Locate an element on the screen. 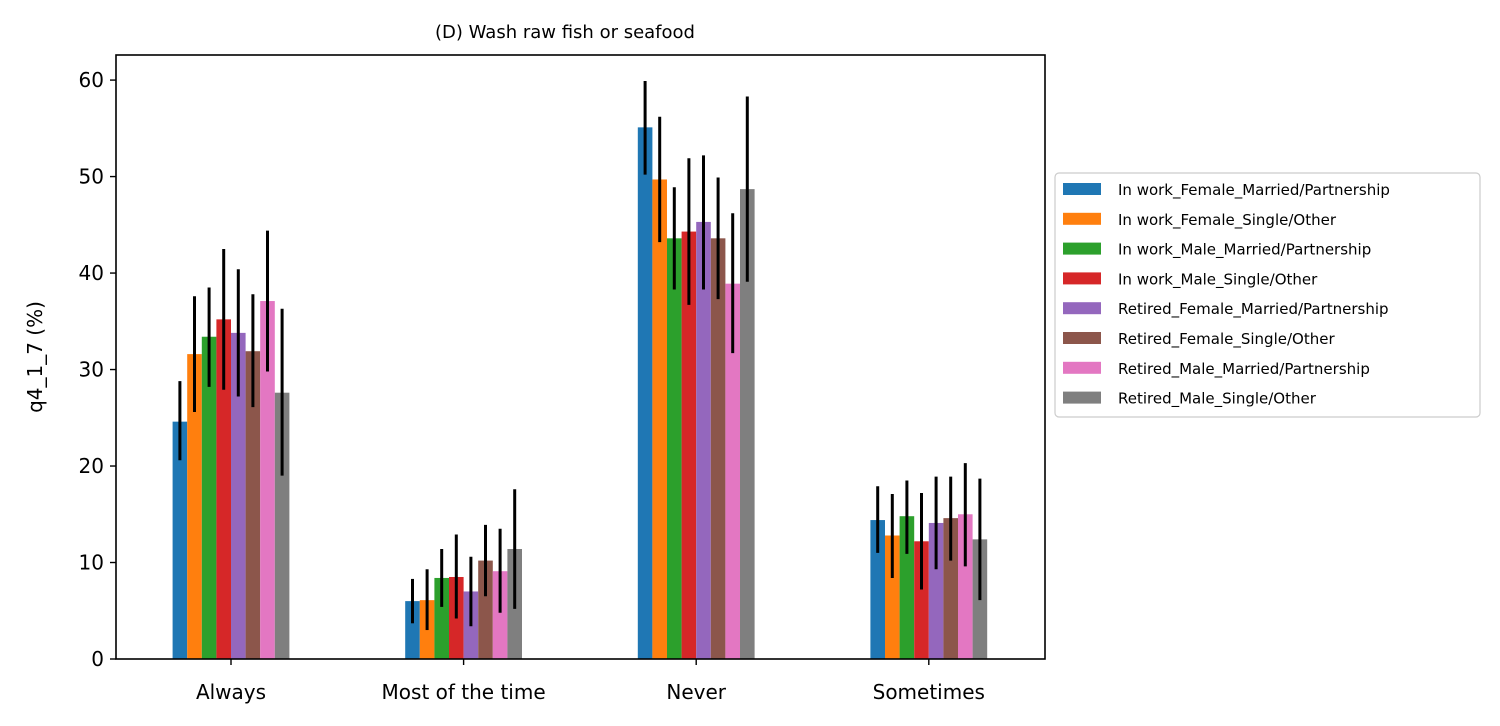  y-tick-label: 0 is located at coordinates (97, 659).